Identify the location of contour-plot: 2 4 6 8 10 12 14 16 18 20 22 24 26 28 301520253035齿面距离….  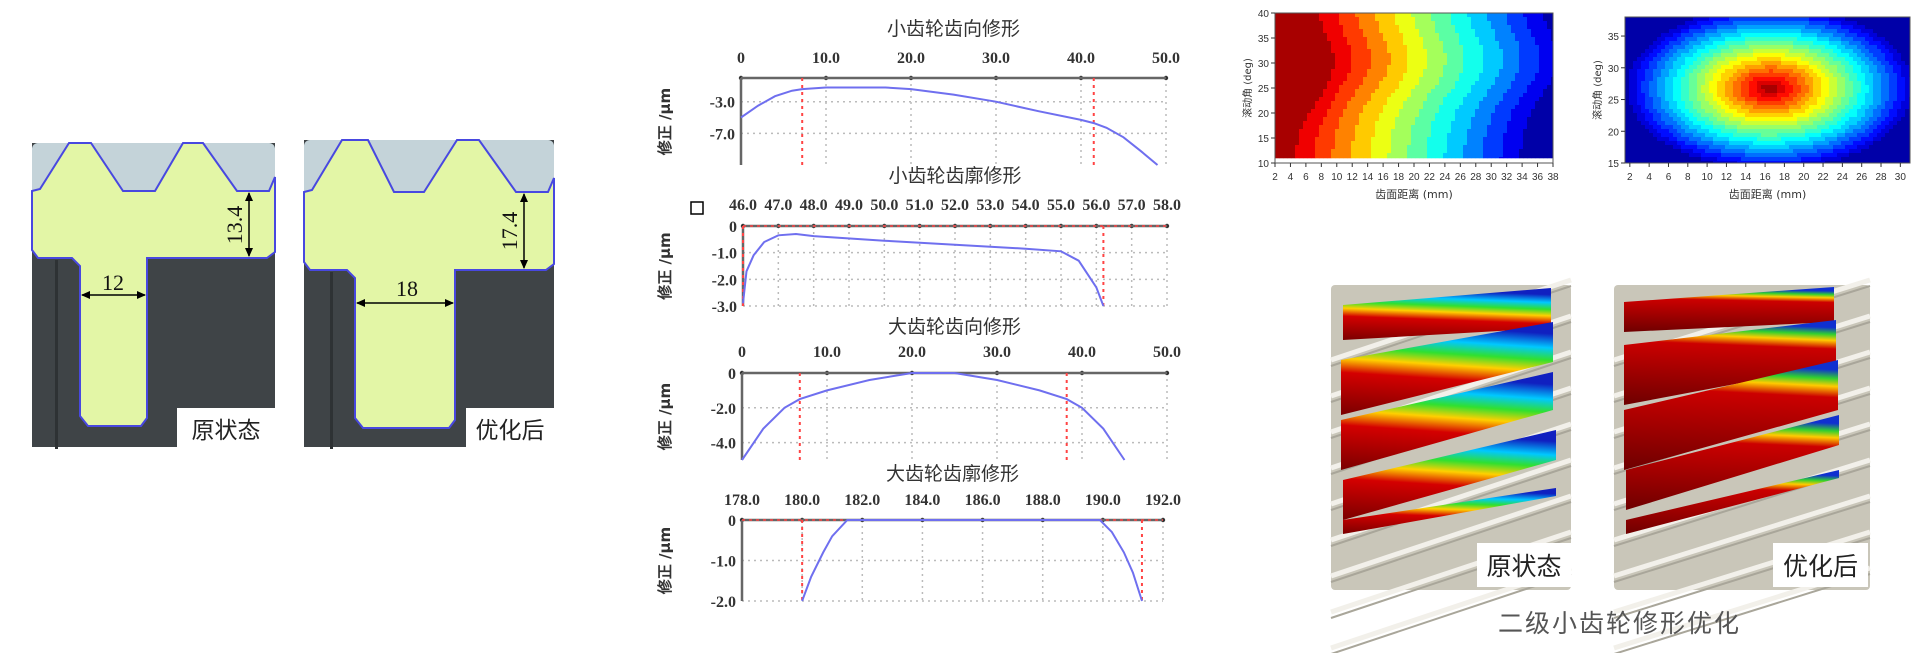
(1751, 108).